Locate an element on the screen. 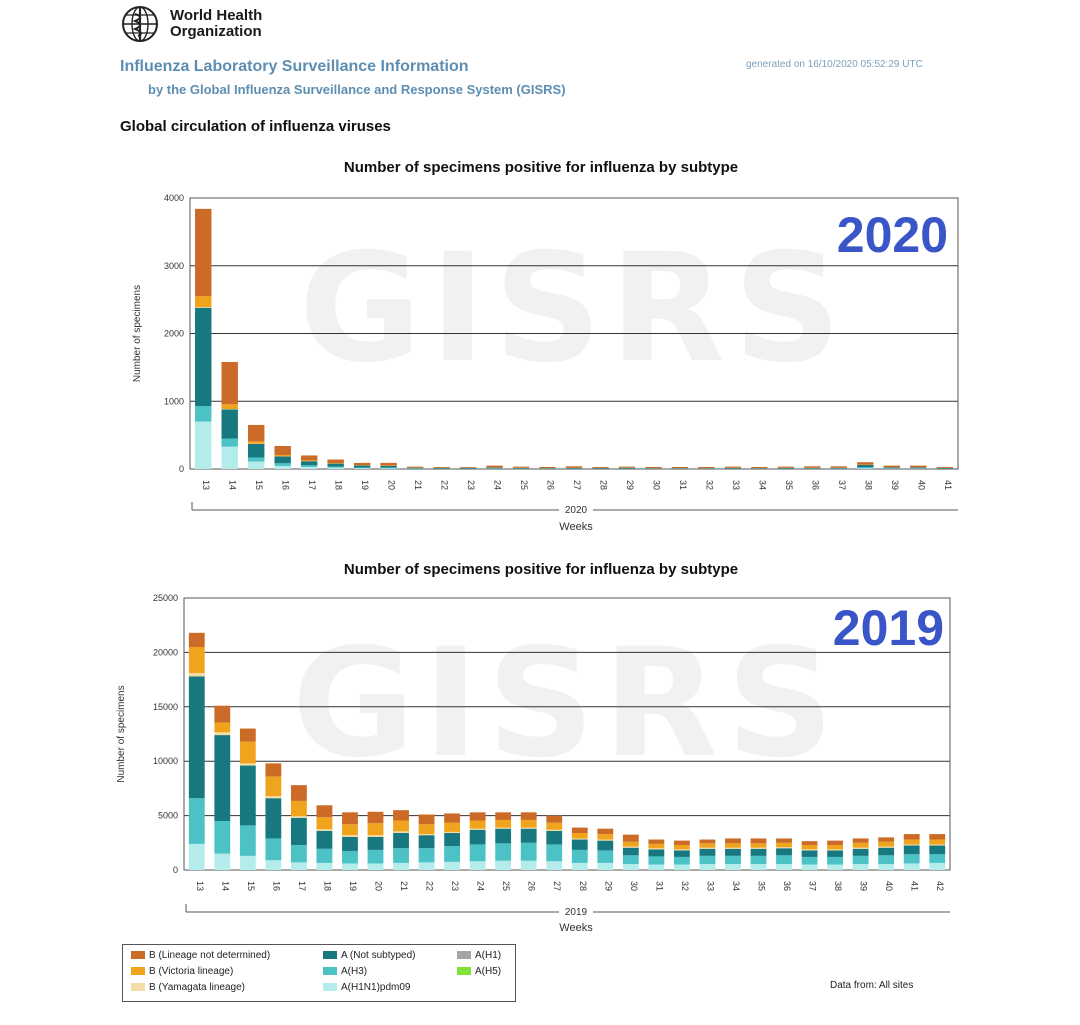 This screenshot has width=1080, height=1025. y-tick-label: 1000 is located at coordinates (174, 401).